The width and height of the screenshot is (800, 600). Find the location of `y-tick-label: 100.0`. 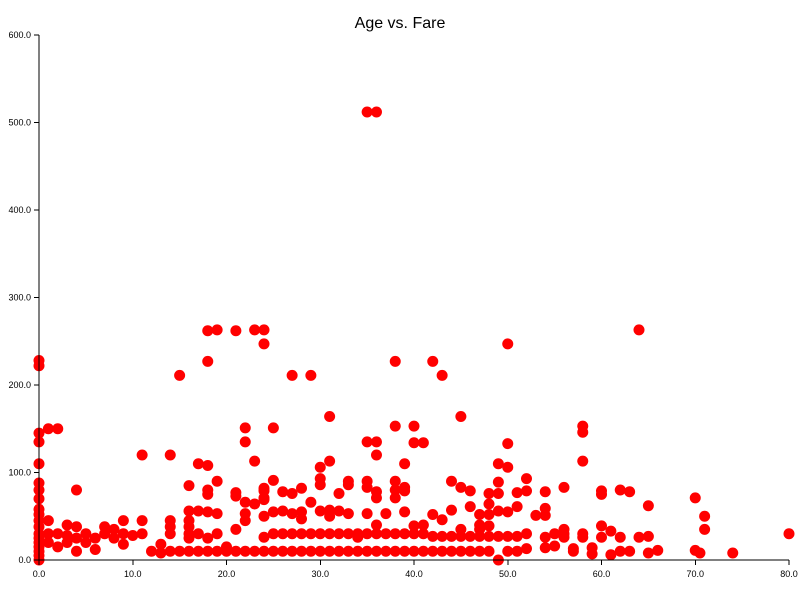

y-tick-label: 100.0 is located at coordinates (19, 473).